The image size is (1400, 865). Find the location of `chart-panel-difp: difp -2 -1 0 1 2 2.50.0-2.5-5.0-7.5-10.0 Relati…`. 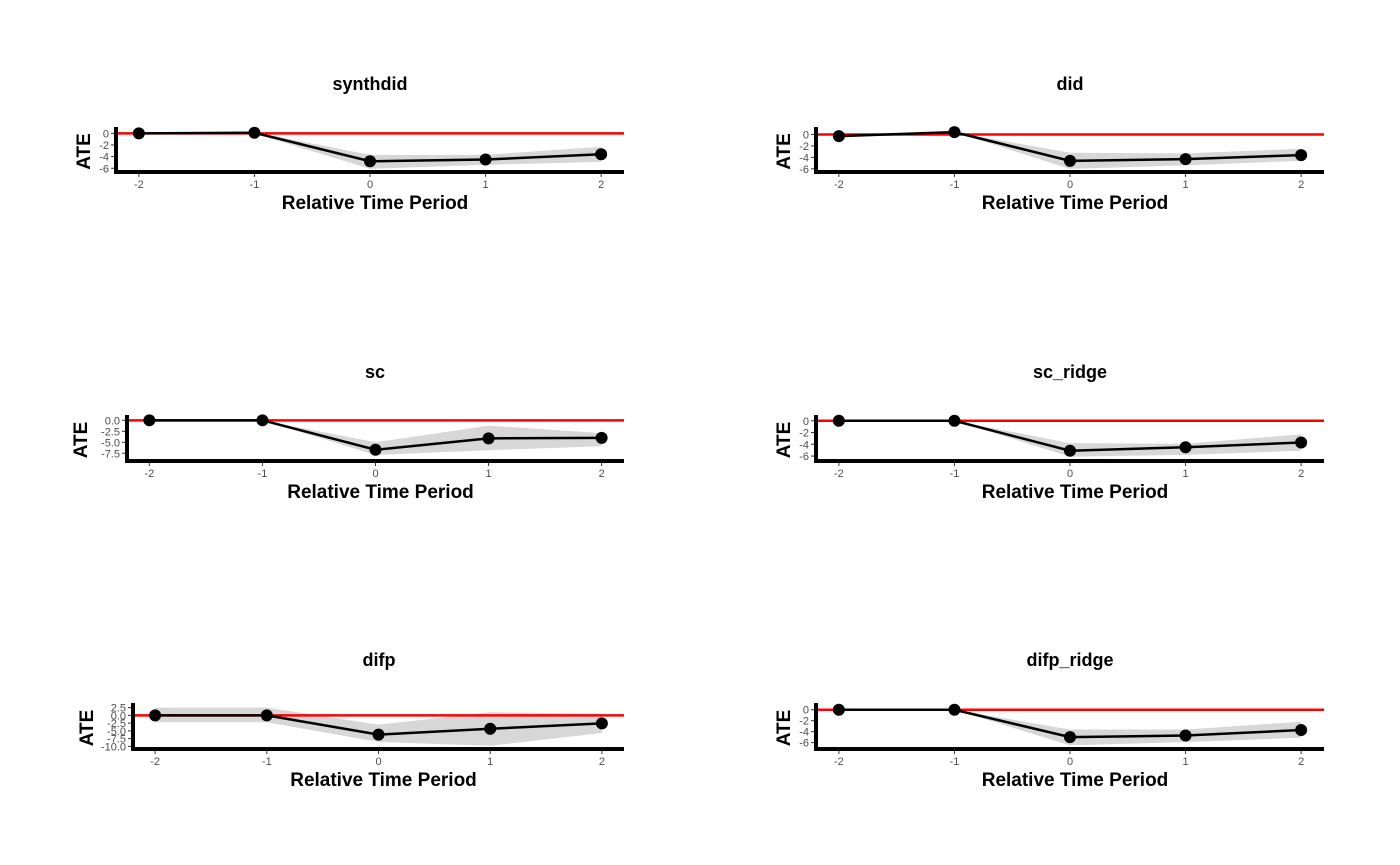

chart-panel-difp: difp -2 -1 0 1 2 2.50.0-2.5-5.0-7.5-10.0 Relati… is located at coordinates (350, 720).